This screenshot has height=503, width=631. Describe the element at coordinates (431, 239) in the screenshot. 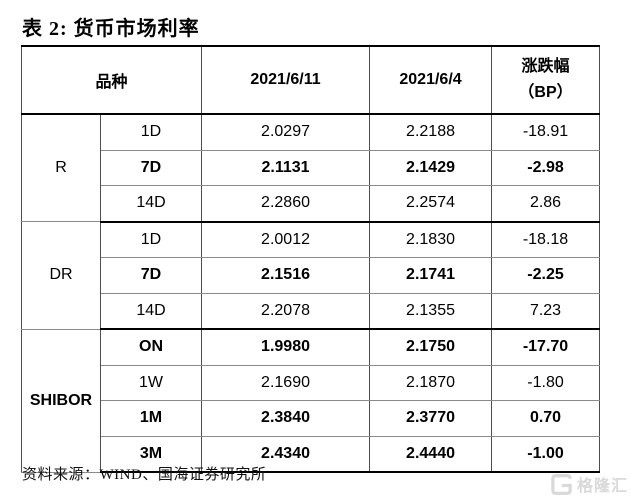

I see `rate-cell: 2.1830` at that location.